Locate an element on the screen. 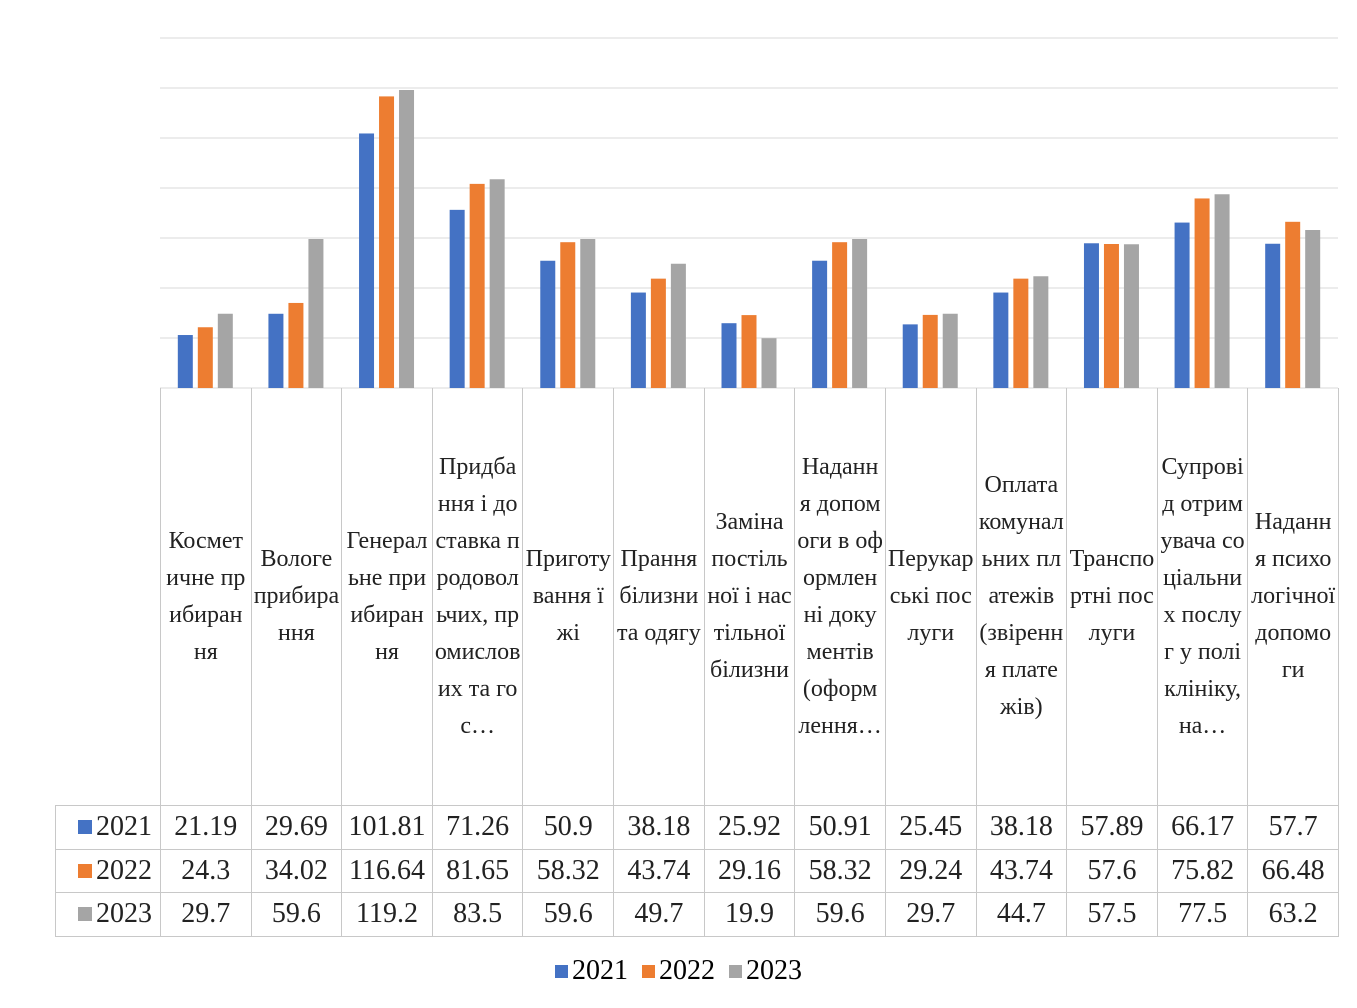 This screenshot has height=1008, width=1357. legend-label: 2023 is located at coordinates (774, 970).